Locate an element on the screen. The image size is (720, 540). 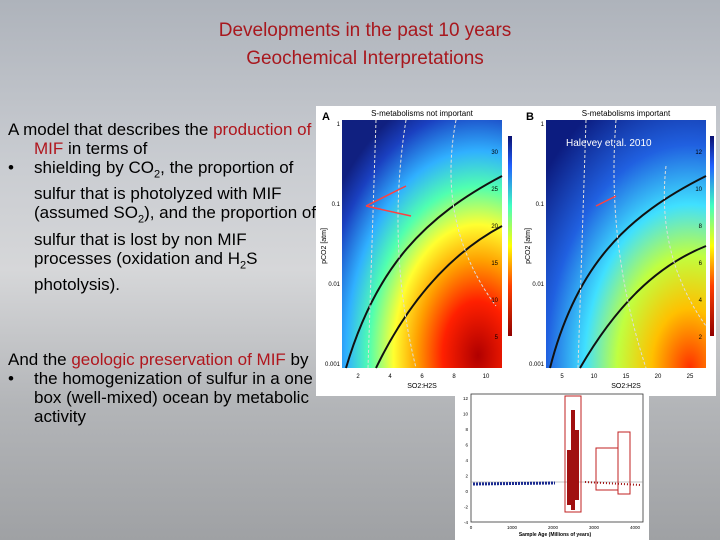
x-tick-label: 1000 is located at coordinates (512, 527).